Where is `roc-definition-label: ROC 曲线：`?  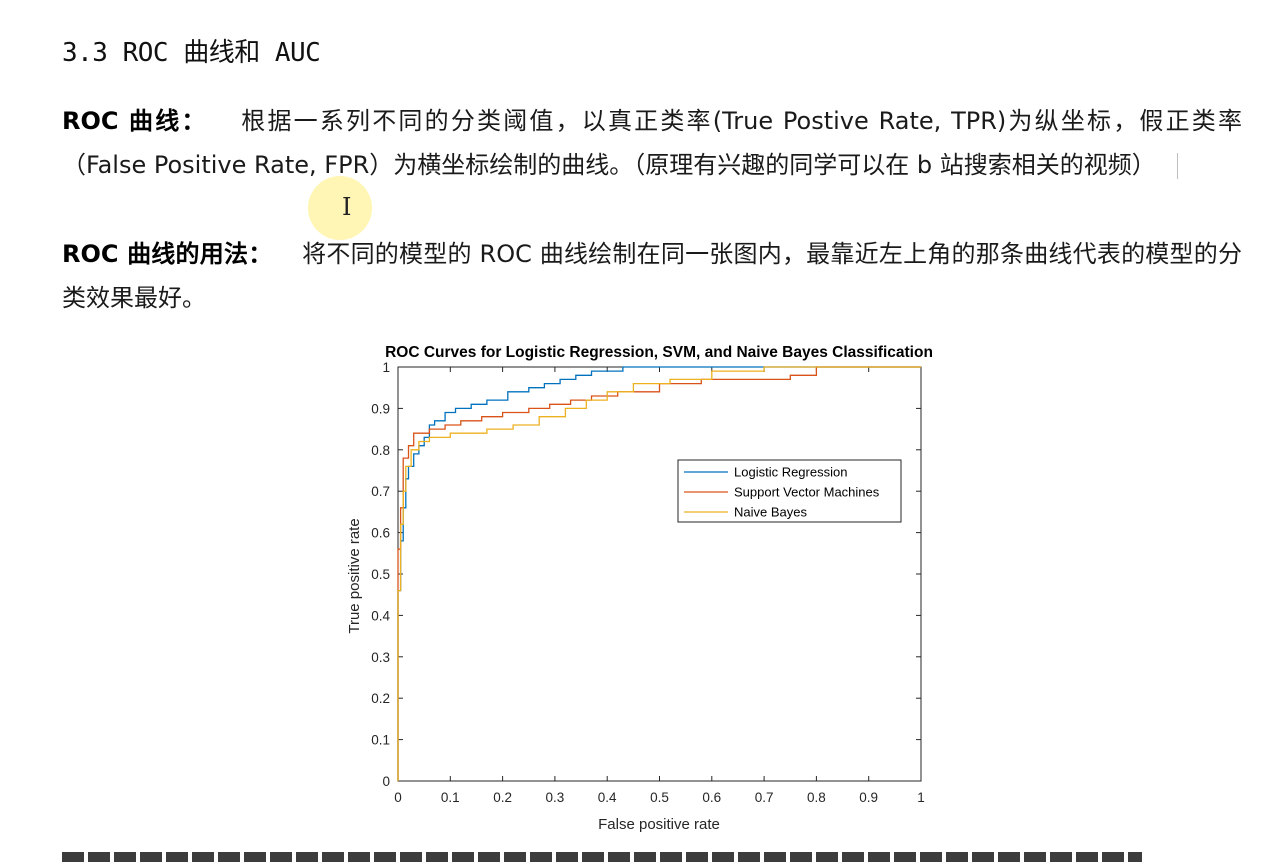 roc-definition-label: ROC 曲线： is located at coordinates (135, 121).